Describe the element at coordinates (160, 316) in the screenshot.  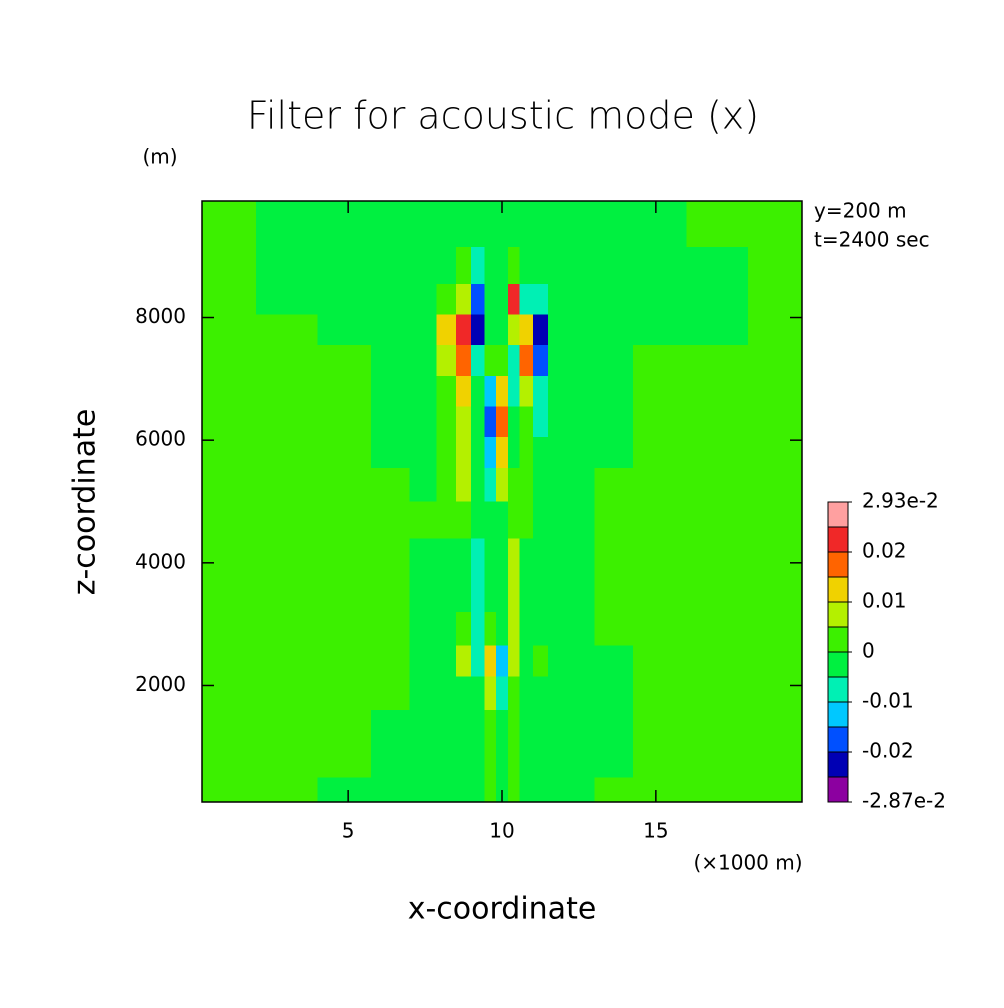
I see `y-tick-label: 8000` at that location.